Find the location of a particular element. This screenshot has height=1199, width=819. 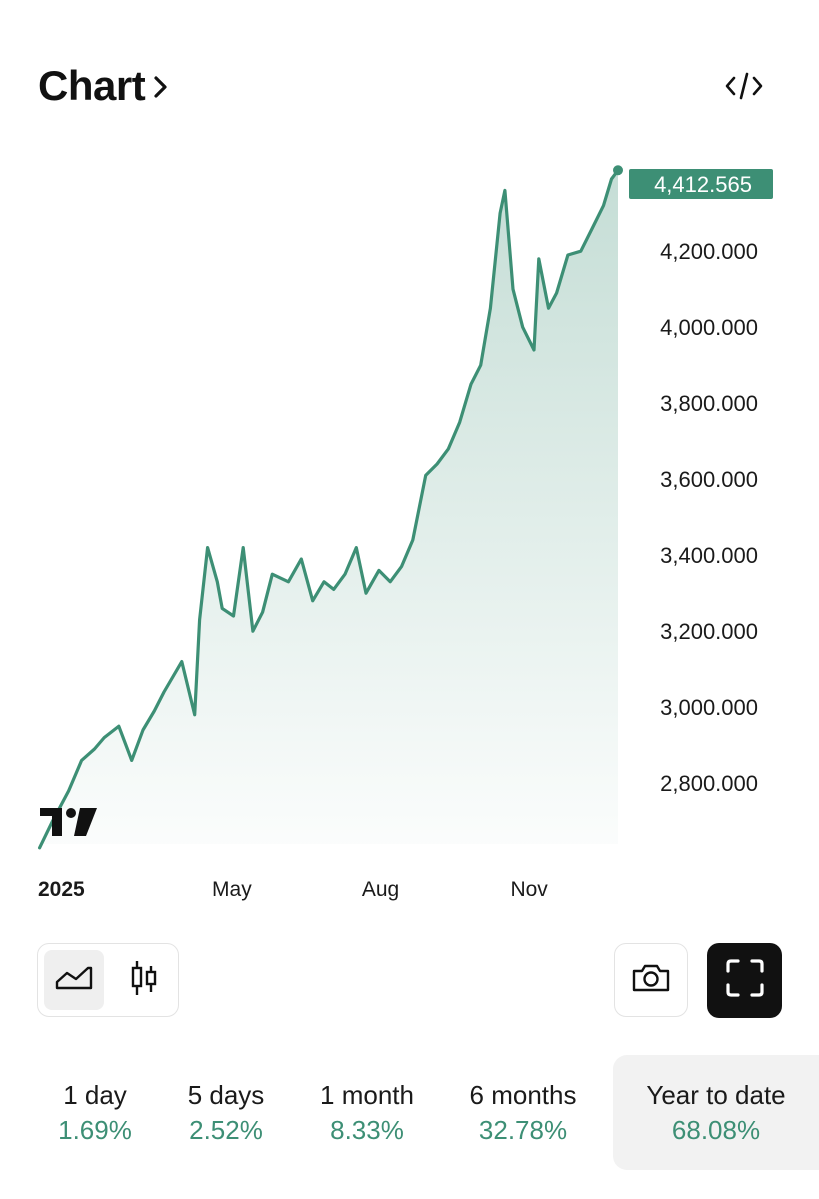

period-label: 5 days is located at coordinates (226, 1094).